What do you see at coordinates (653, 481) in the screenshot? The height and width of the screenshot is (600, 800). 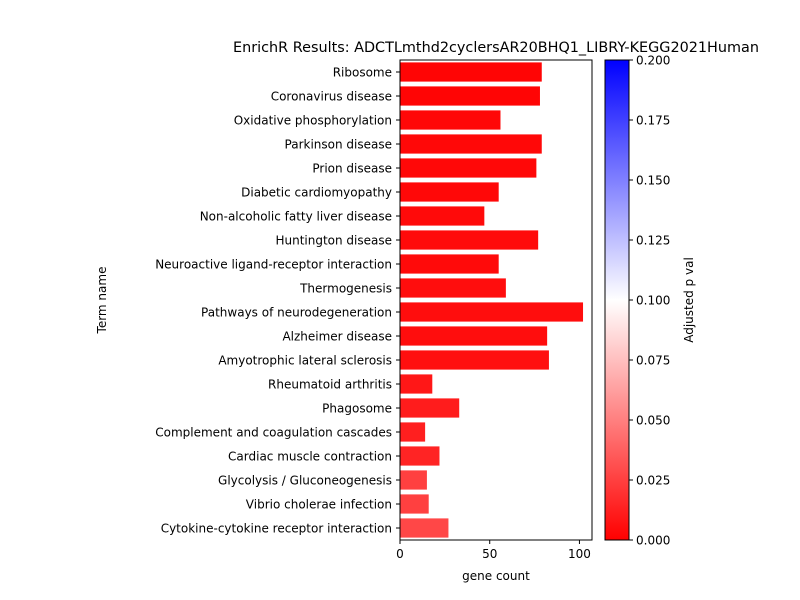 I see `colorbar-tick-label: 0.025` at bounding box center [653, 481].